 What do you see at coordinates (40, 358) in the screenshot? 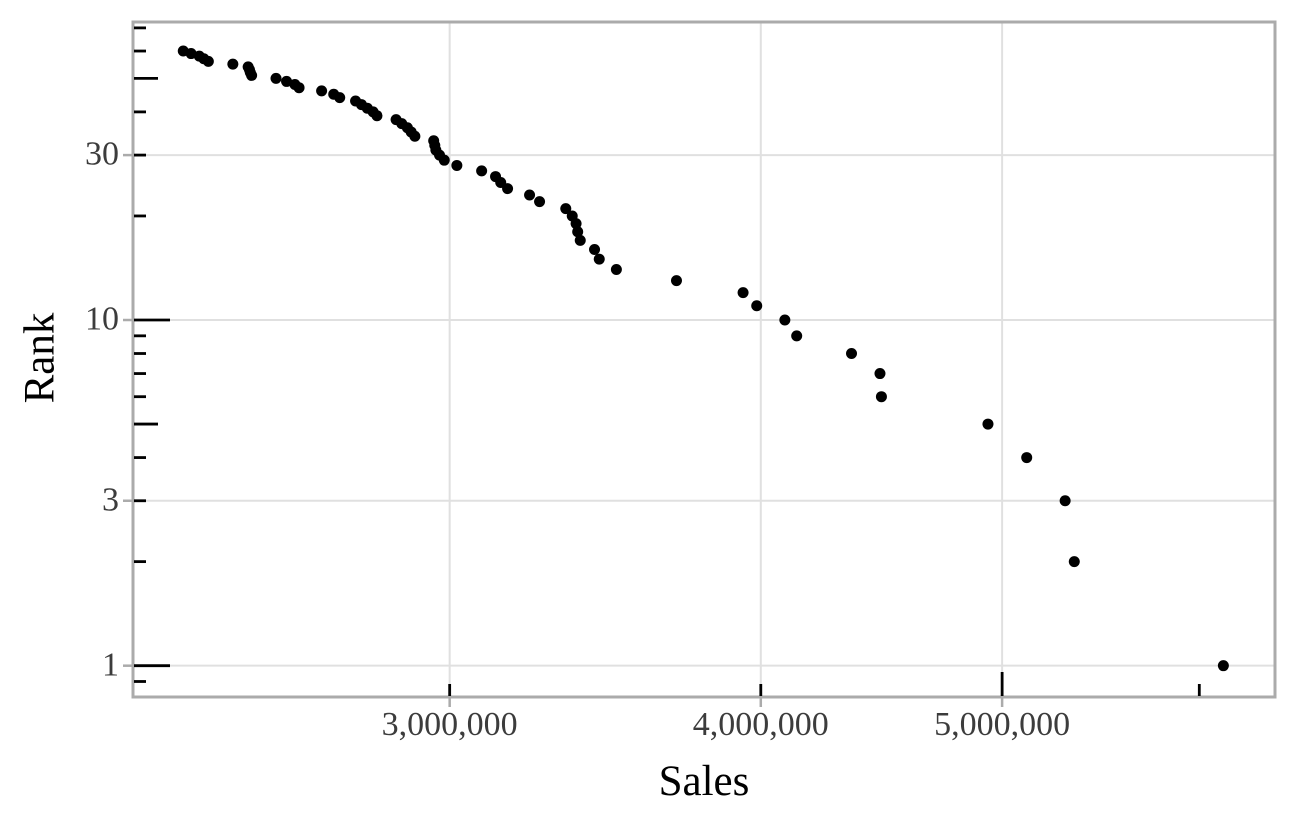
I see `y-axis-title: Rank` at bounding box center [40, 358].